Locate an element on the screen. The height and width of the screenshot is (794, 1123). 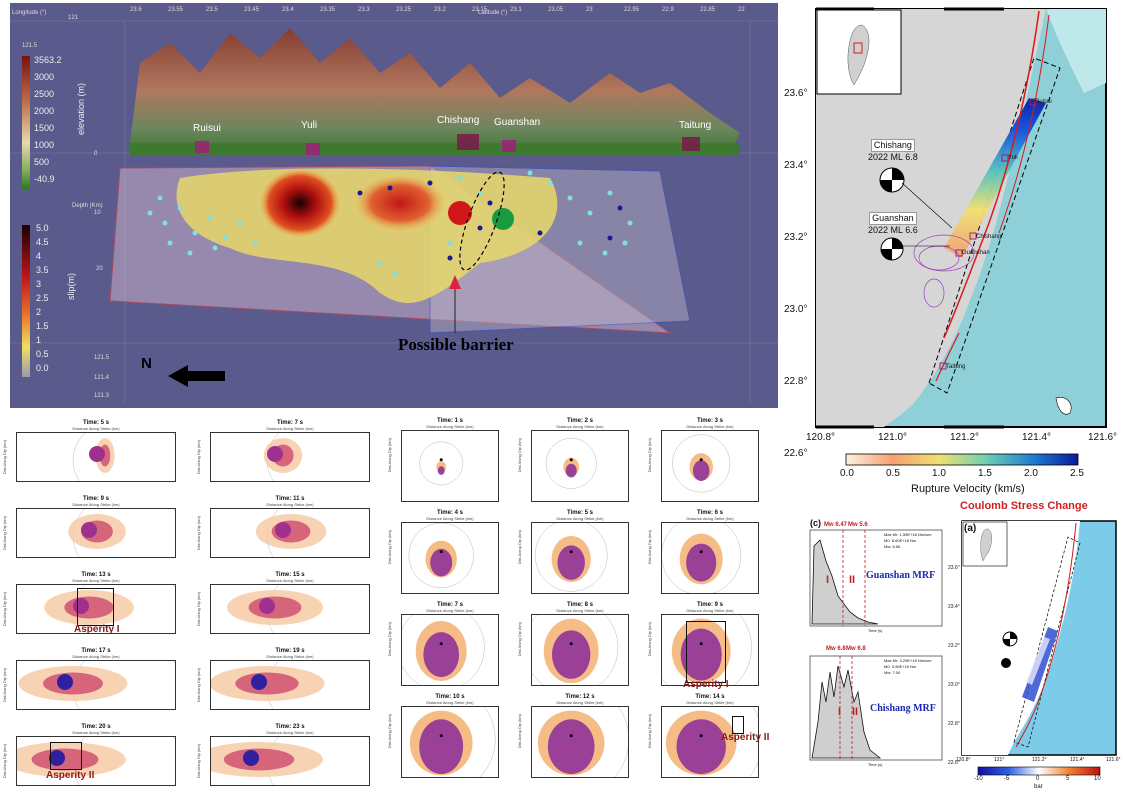
map-town-yuli: Yuli is located at coordinates (1013, 158).